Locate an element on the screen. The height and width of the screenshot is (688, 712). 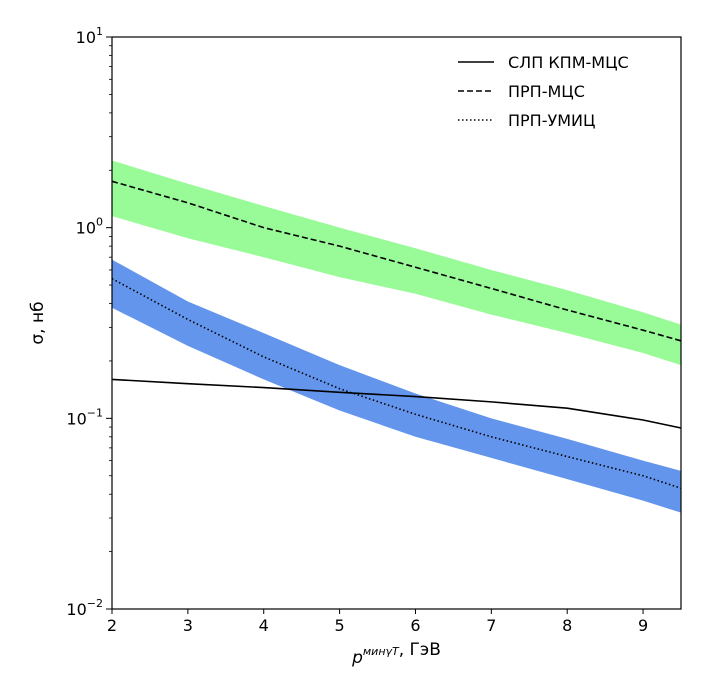
line-slp-kpm-mcs is located at coordinates (396, 403).